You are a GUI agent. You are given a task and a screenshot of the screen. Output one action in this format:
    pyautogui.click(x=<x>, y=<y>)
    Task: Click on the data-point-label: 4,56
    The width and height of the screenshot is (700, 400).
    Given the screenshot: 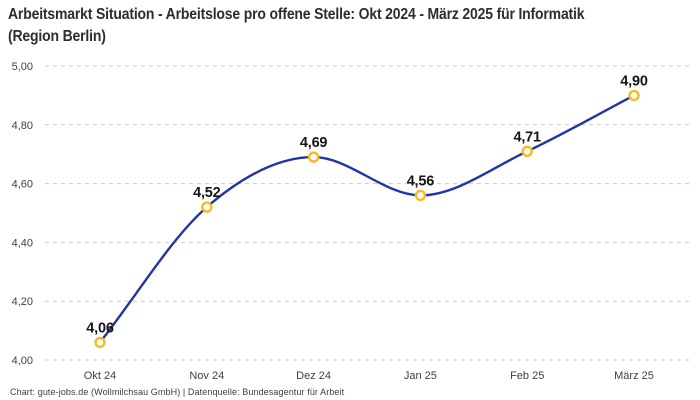 What is the action you would take?
    pyautogui.click(x=421, y=181)
    